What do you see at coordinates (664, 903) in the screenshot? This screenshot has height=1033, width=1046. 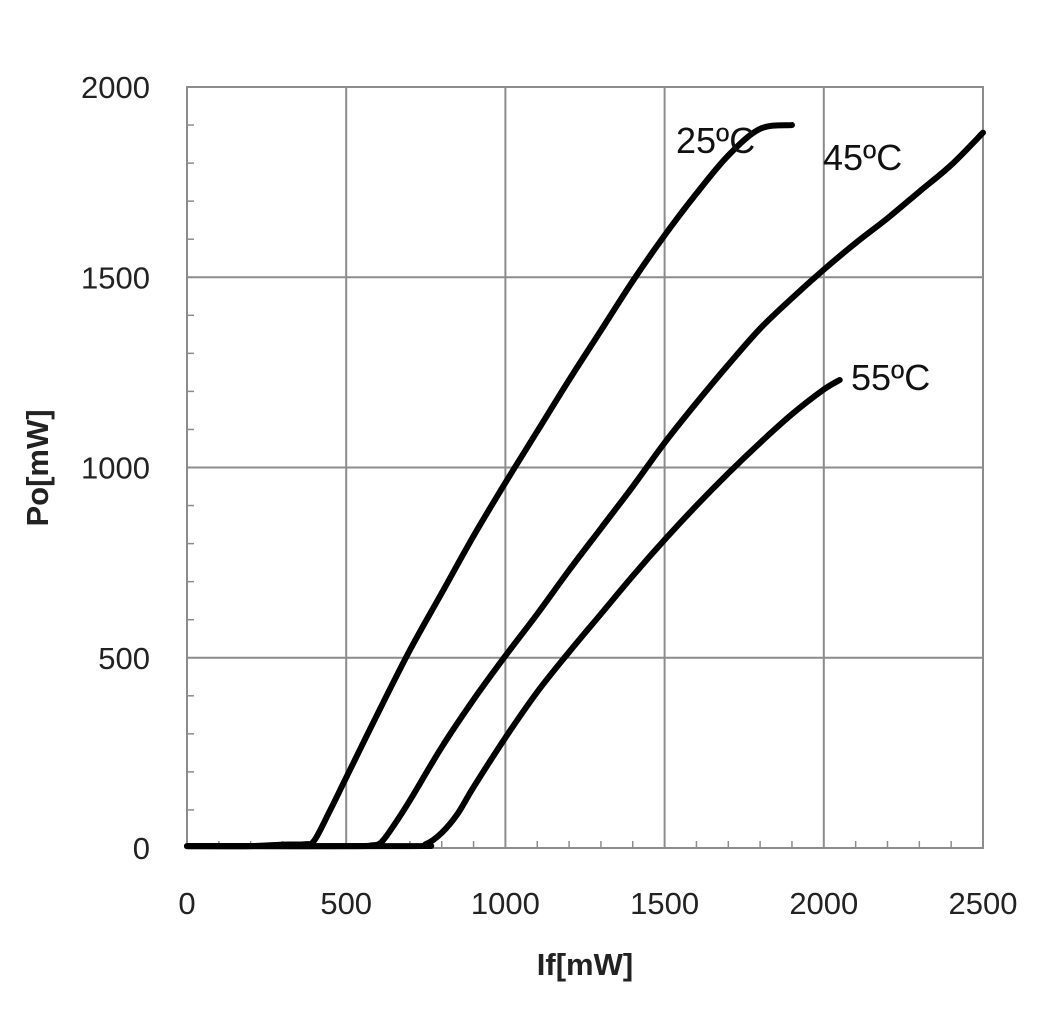 I see `x-tick-label: 1500` at bounding box center [664, 903].